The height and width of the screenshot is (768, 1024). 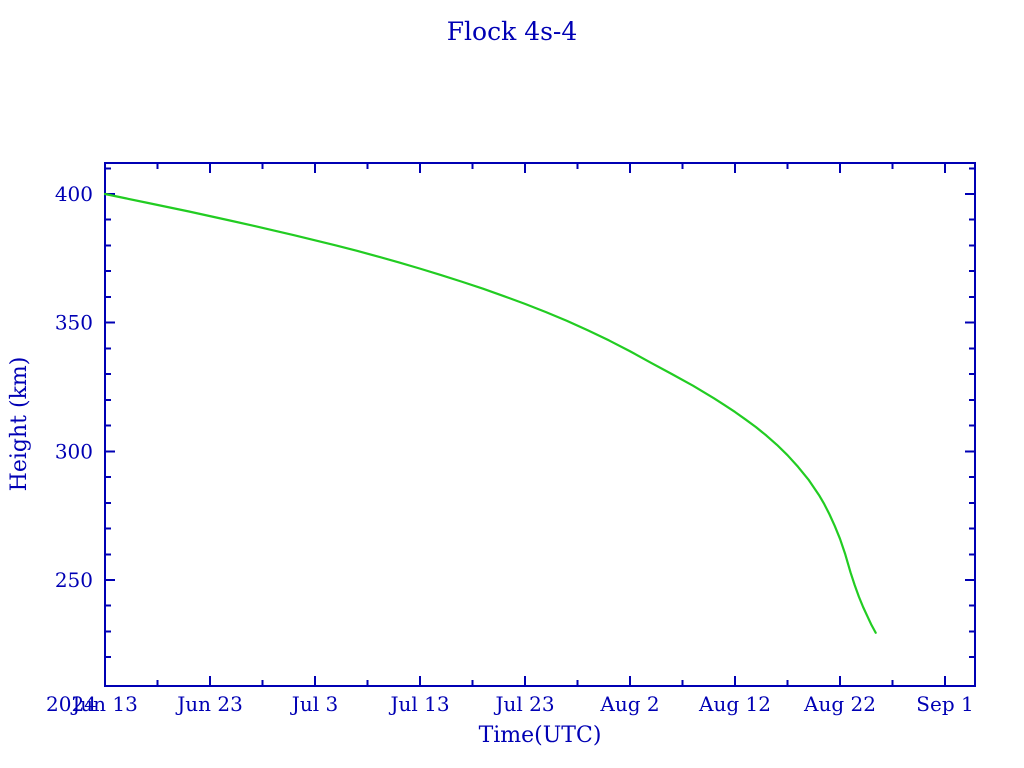 I want to click on y-axis-title: Height (km), so click(x=19, y=424).